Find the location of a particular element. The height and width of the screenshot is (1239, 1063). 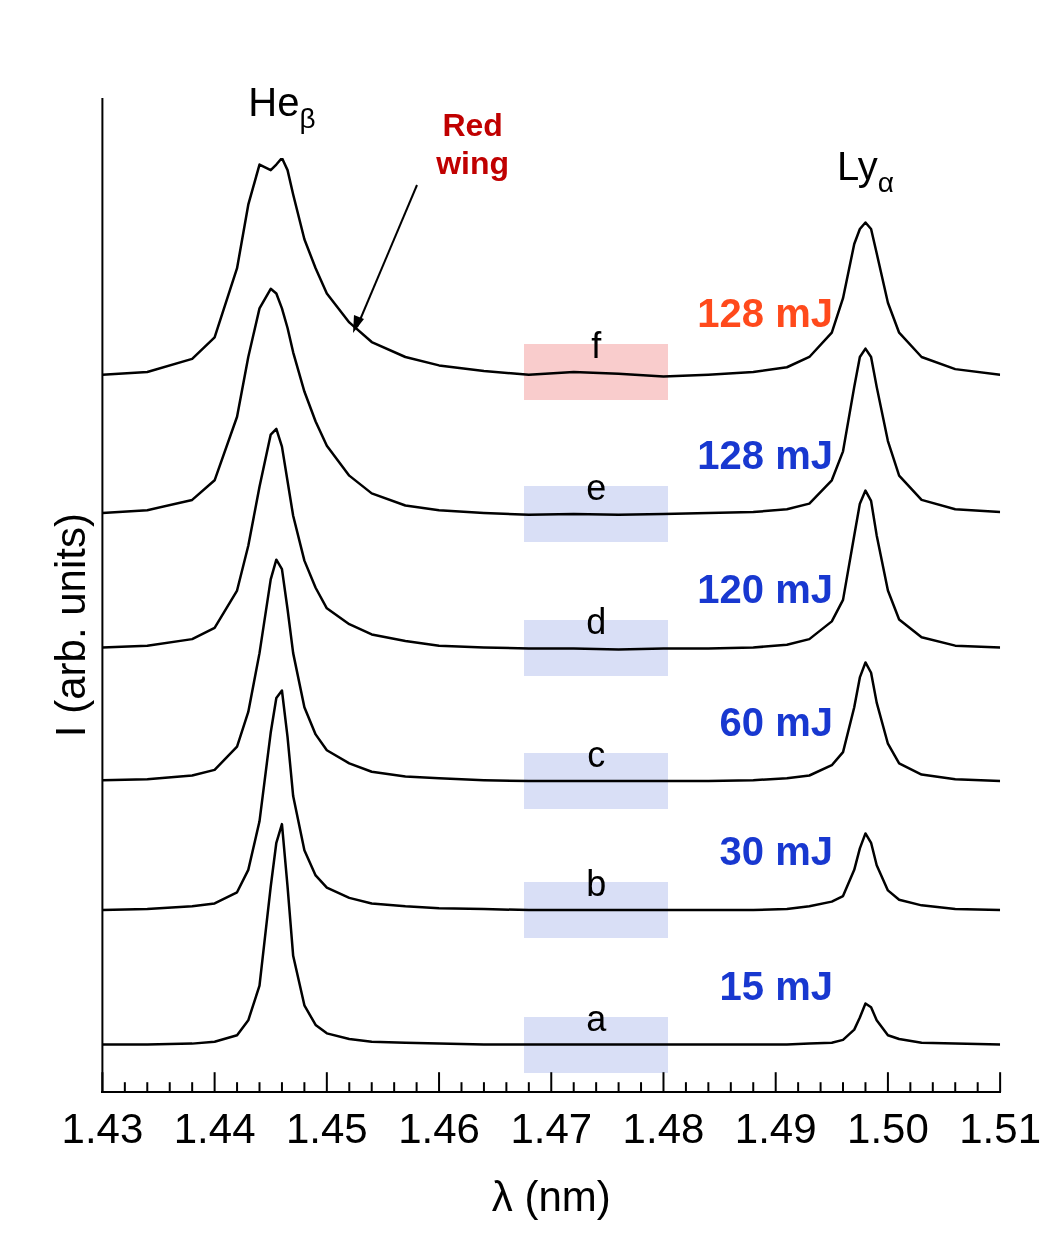

x-tick-label: 1.47 is located at coordinates (551, 1128).